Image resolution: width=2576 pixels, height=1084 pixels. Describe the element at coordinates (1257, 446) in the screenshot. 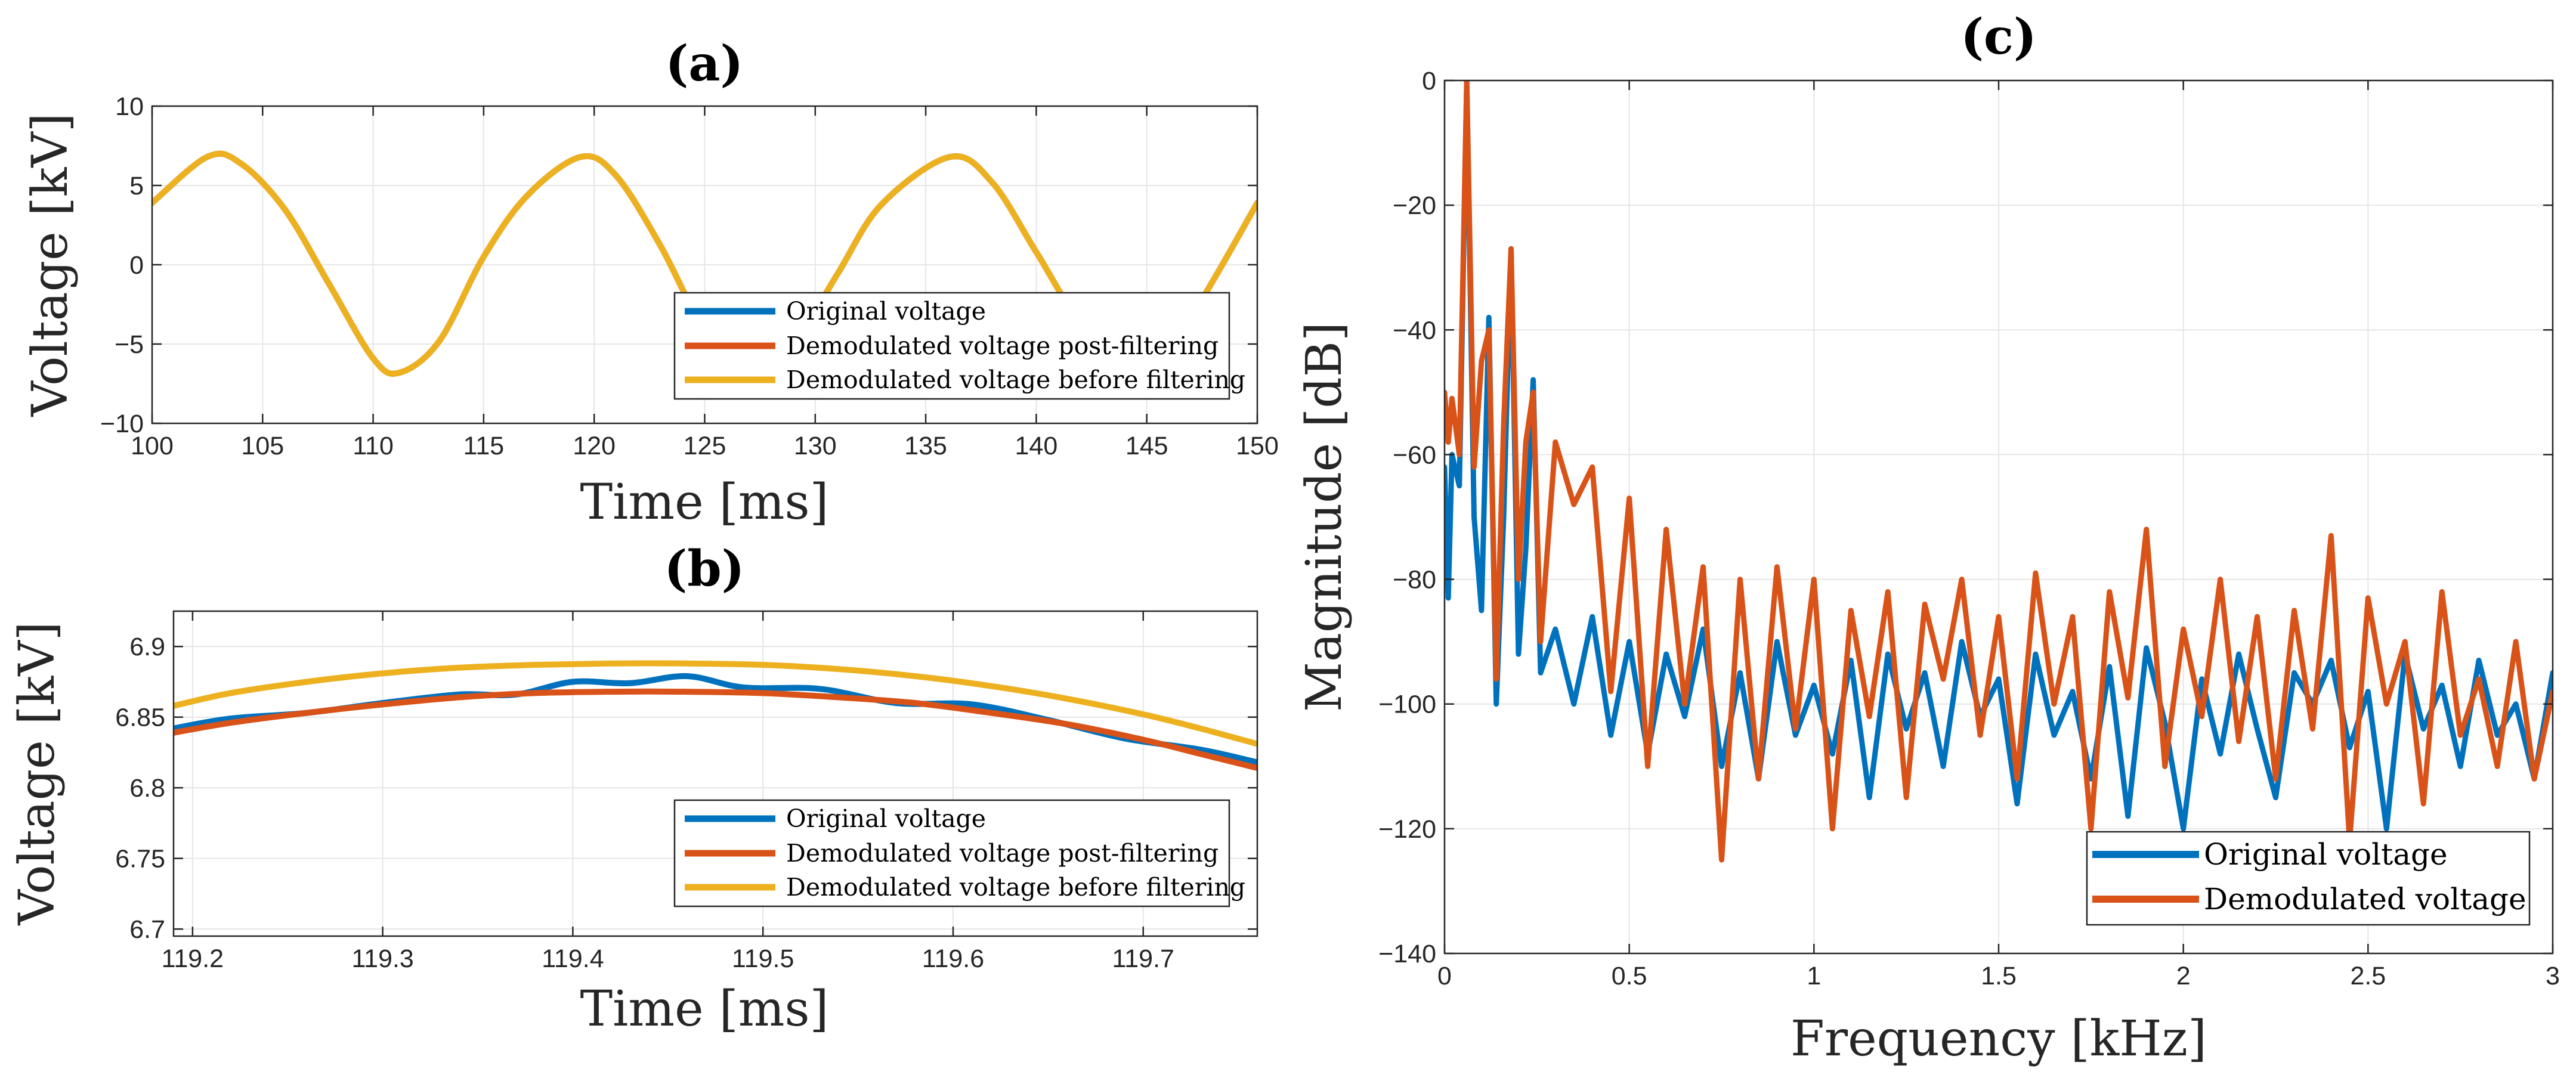

I see `x-tick-label: 150` at that location.